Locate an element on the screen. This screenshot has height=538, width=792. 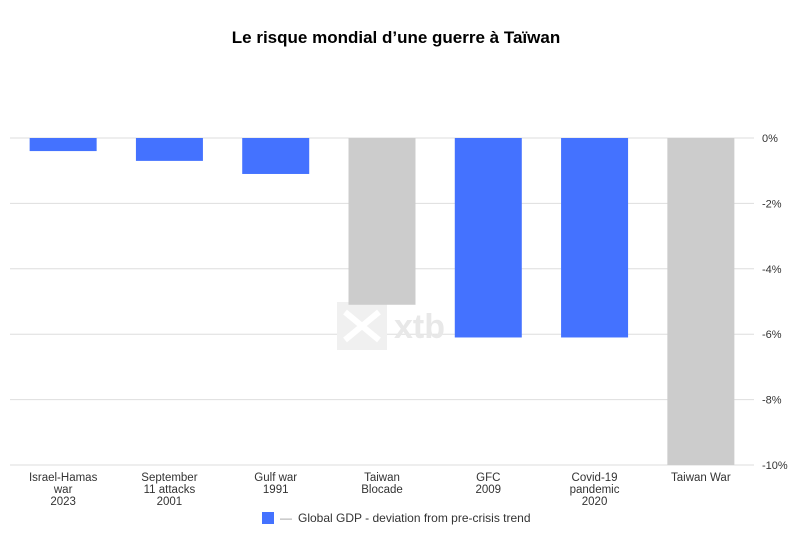
y-tick-label: -4% is located at coordinates (772, 270).